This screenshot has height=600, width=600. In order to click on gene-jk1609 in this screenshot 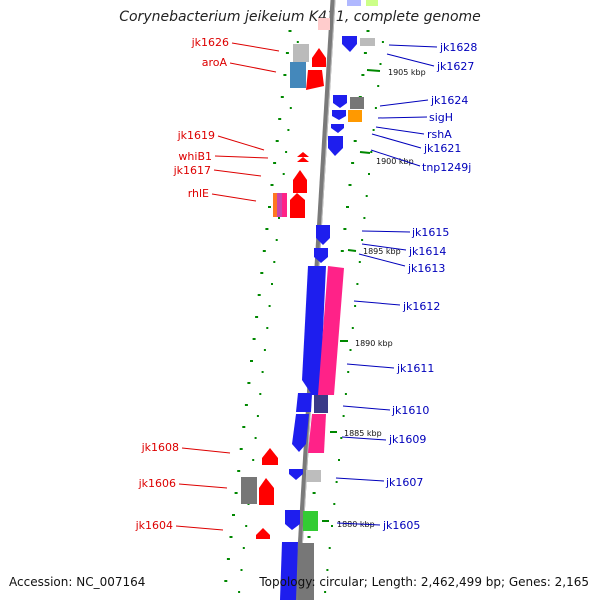, I will do `click(300, 433)`.